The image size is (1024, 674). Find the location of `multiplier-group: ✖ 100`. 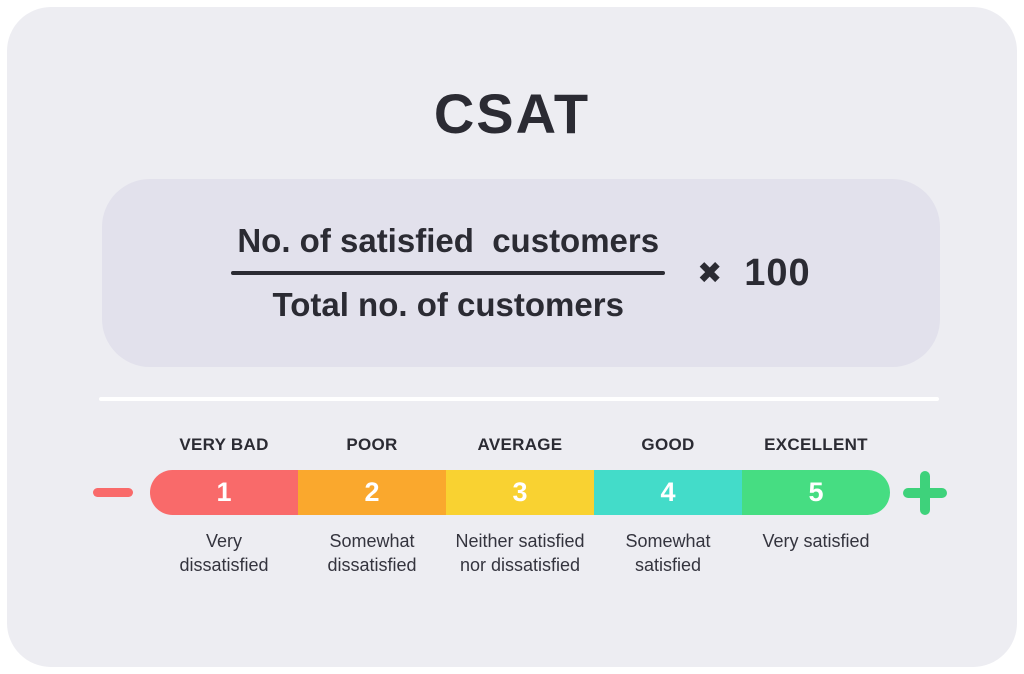

multiplier-group: ✖ 100 is located at coordinates (754, 273).